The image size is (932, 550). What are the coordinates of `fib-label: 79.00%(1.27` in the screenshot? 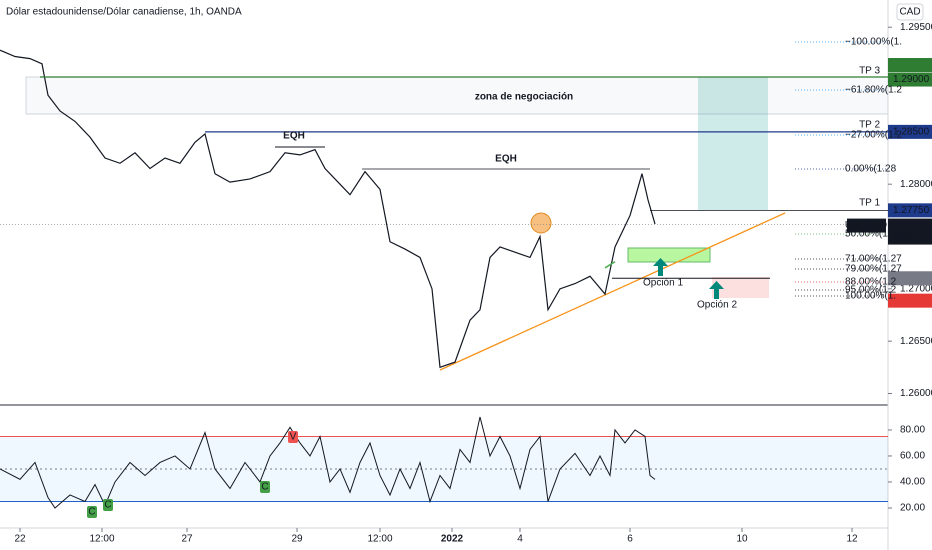 It's located at (873, 269).